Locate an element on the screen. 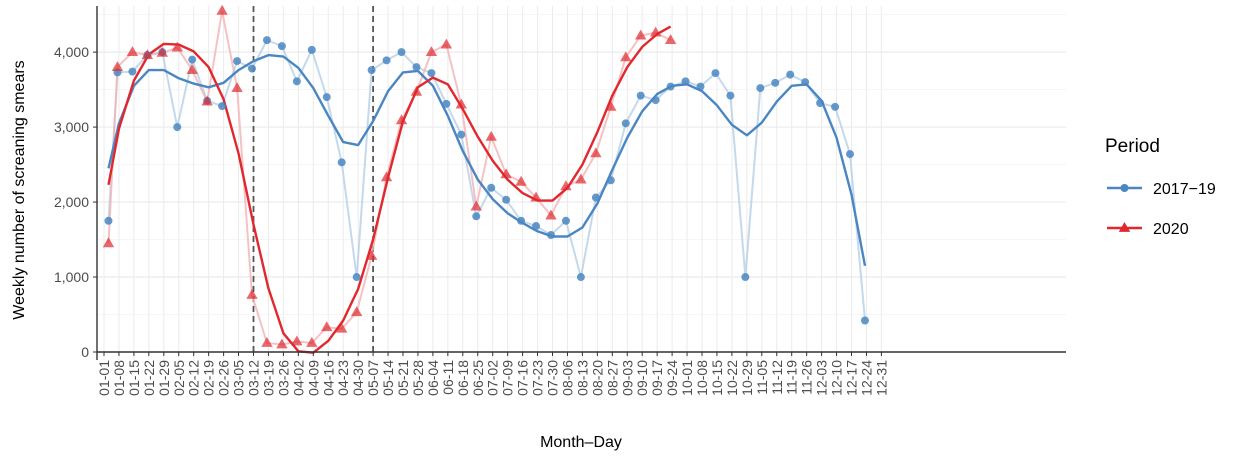 Image resolution: width=1241 pixels, height=459 pixels. x-tick-label: 06-18 is located at coordinates (463, 378).